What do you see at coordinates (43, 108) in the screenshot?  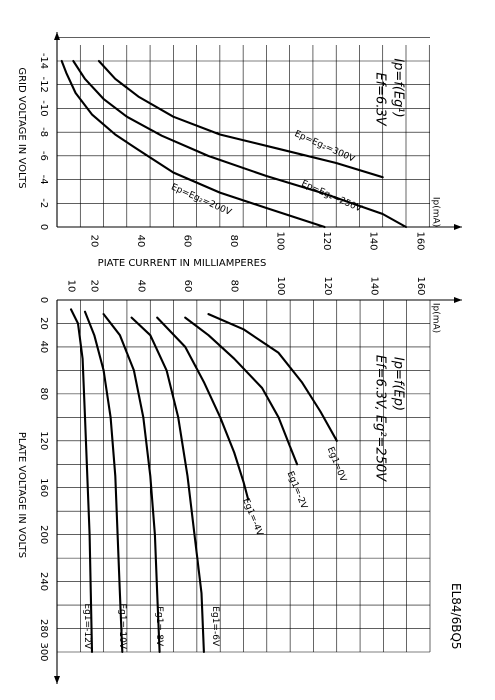 I see `voltage-tick-label: -10` at bounding box center [43, 108].